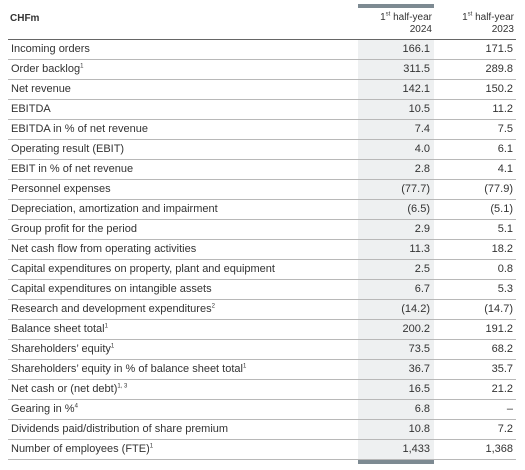 Image resolution: width=525 pixels, height=470 pixels. Describe the element at coordinates (262, 190) in the screenshot. I see `table-row: Personnel expenses (77.7) (77.9)` at that location.